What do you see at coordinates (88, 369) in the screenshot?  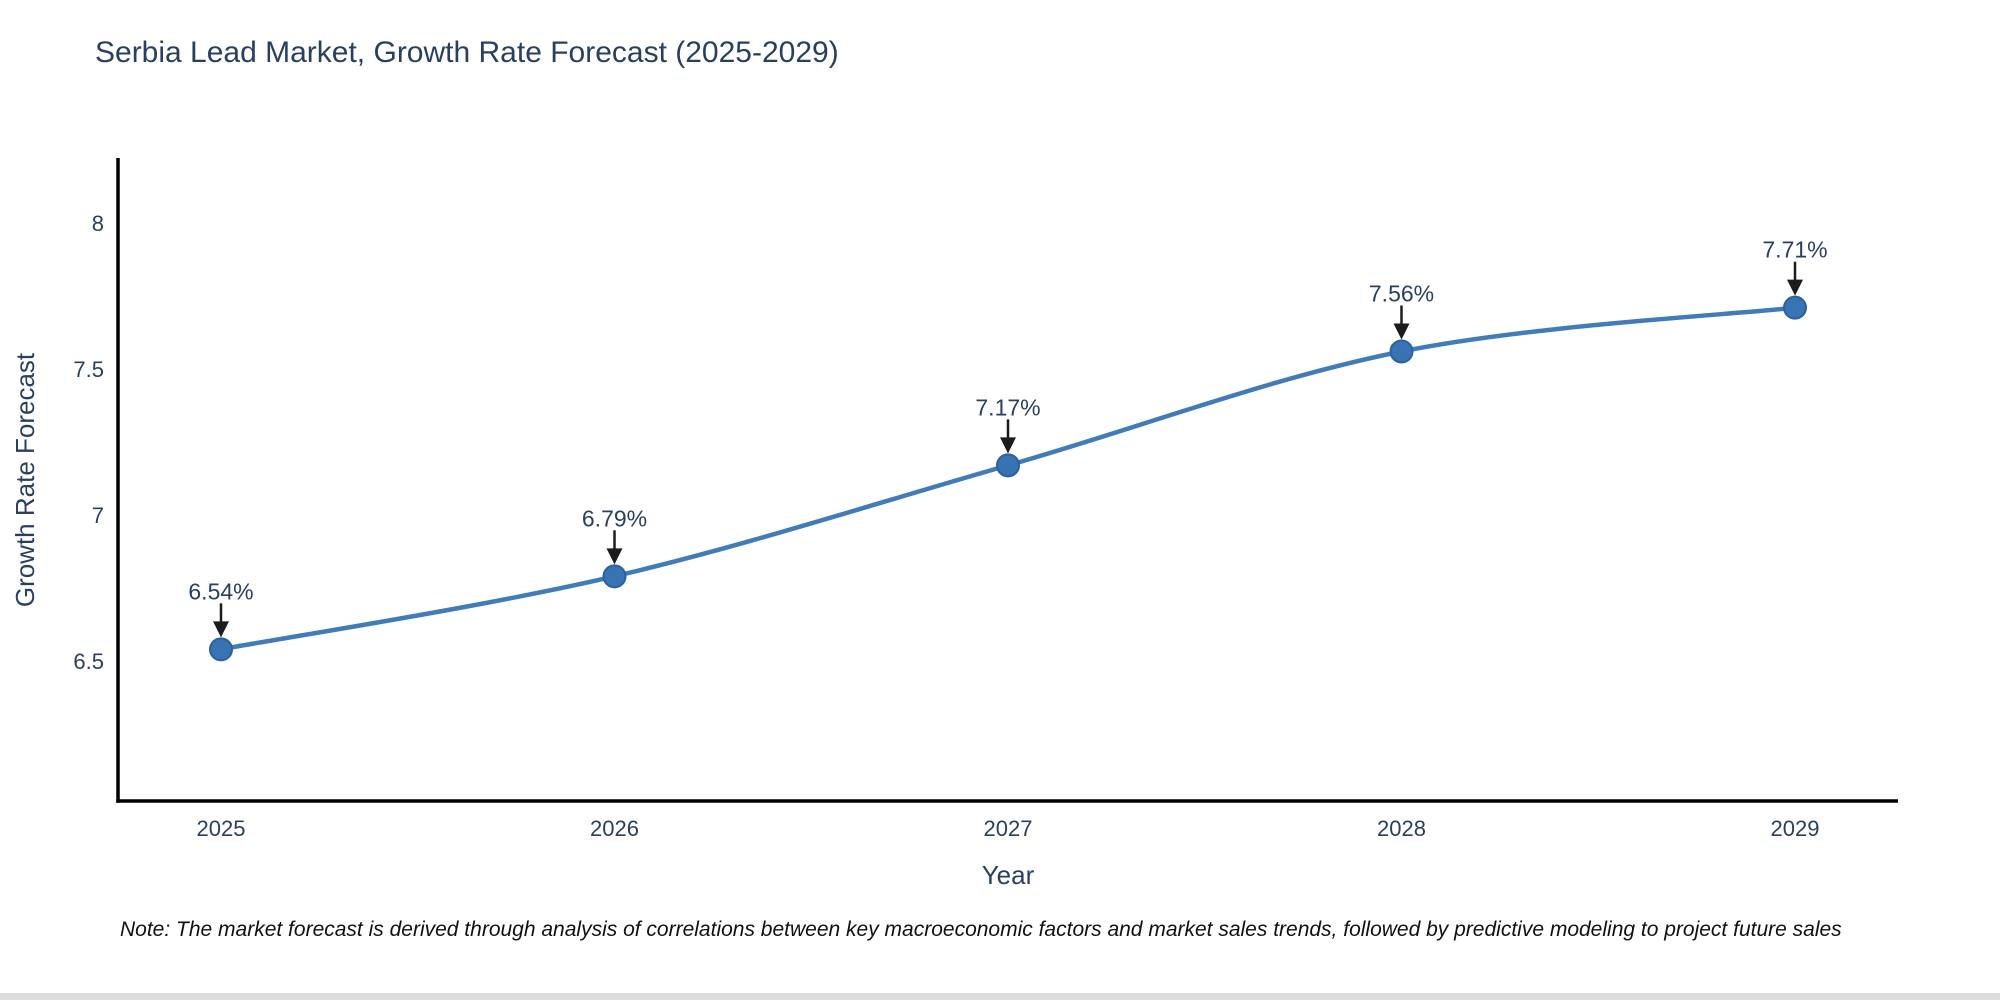 I see `y-tick-label: 7.5` at bounding box center [88, 369].